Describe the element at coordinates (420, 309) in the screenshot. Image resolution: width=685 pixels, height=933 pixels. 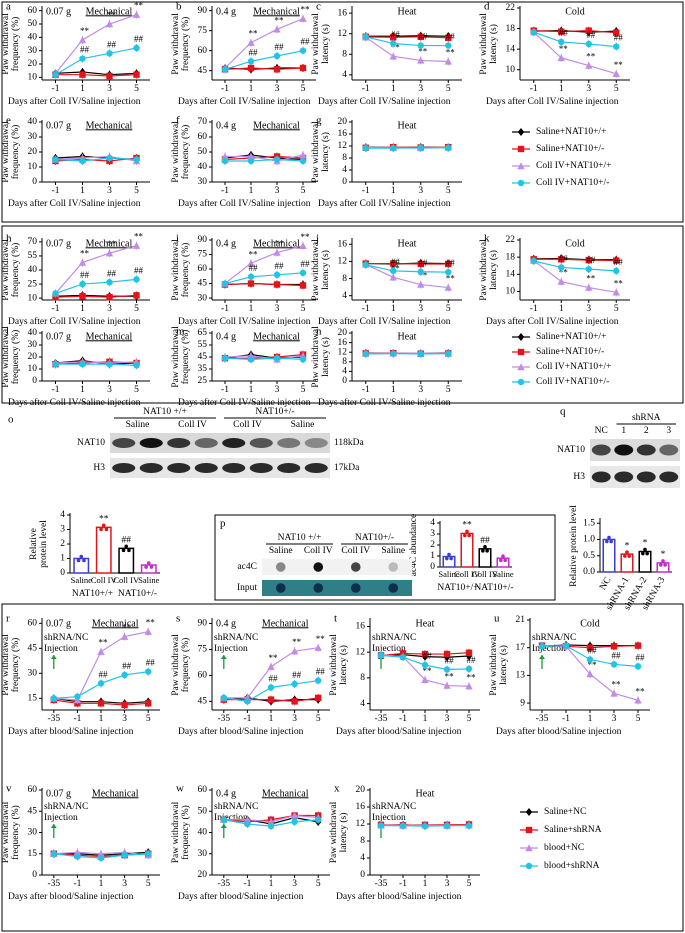
I see `x-tick-label: 3` at that location.